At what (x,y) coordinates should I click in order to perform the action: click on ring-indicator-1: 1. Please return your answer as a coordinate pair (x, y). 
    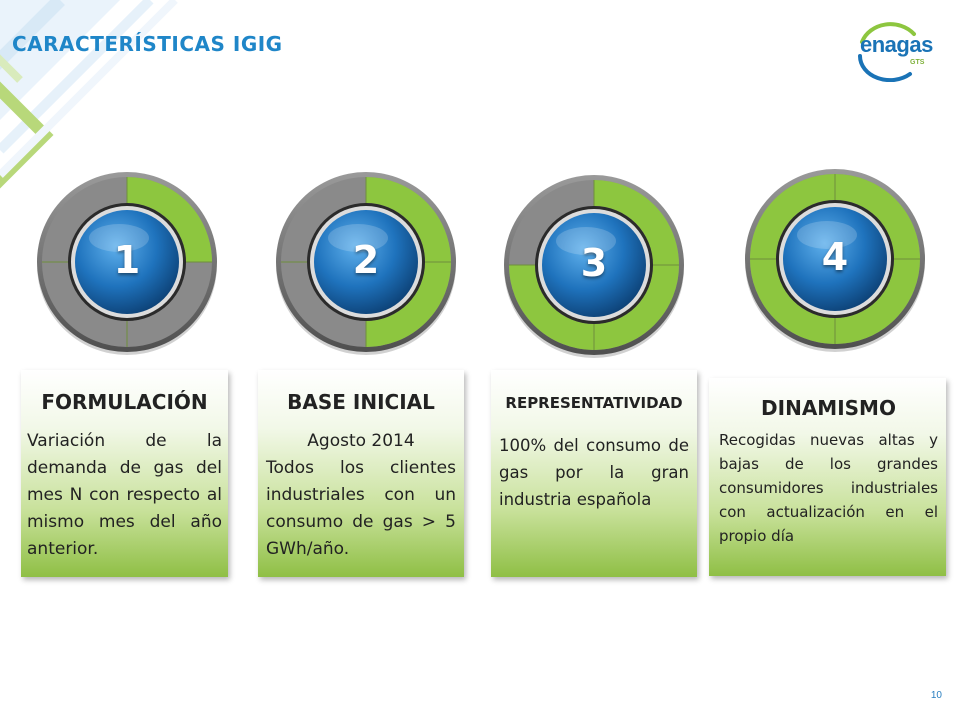
    Looking at the image, I should click on (127, 262).